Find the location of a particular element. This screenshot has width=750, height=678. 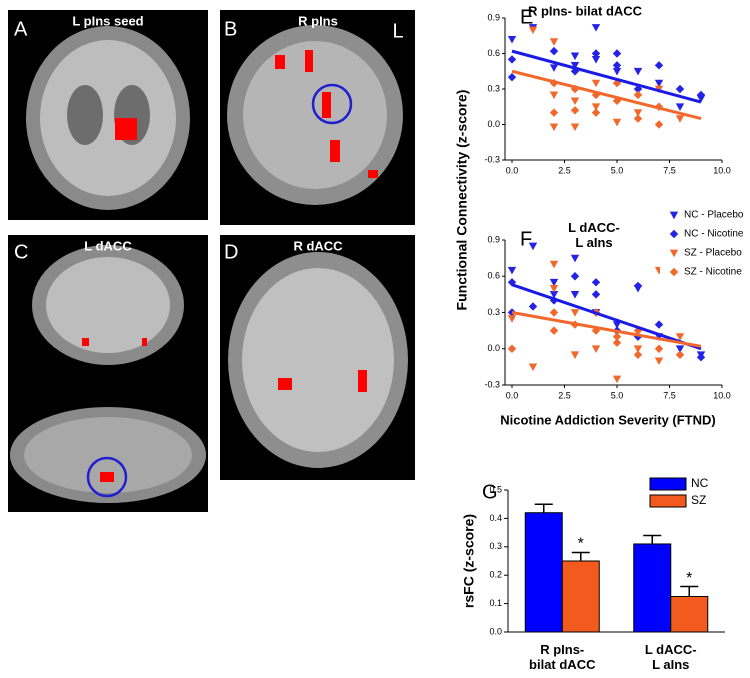

legend-swatch is located at coordinates (668, 501).